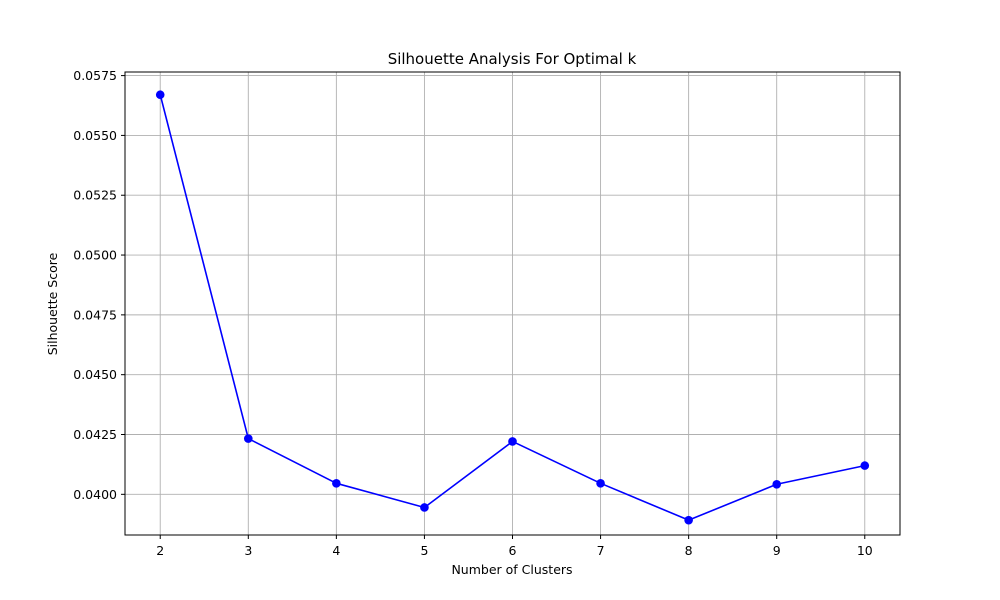 Image resolution: width=1000 pixels, height=600 pixels. I want to click on x-tick-label: 8, so click(689, 550).